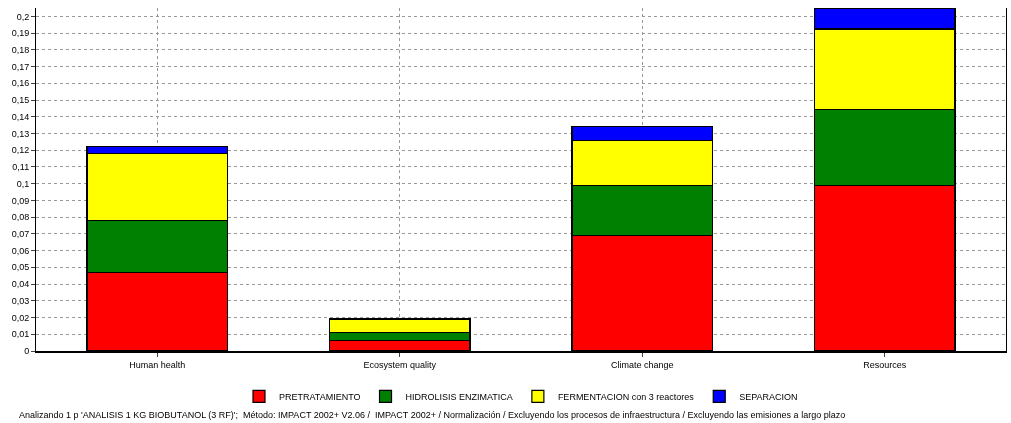 The width and height of the screenshot is (1011, 423). I want to click on x-tick-label: Ecosystem quality, so click(400, 364).